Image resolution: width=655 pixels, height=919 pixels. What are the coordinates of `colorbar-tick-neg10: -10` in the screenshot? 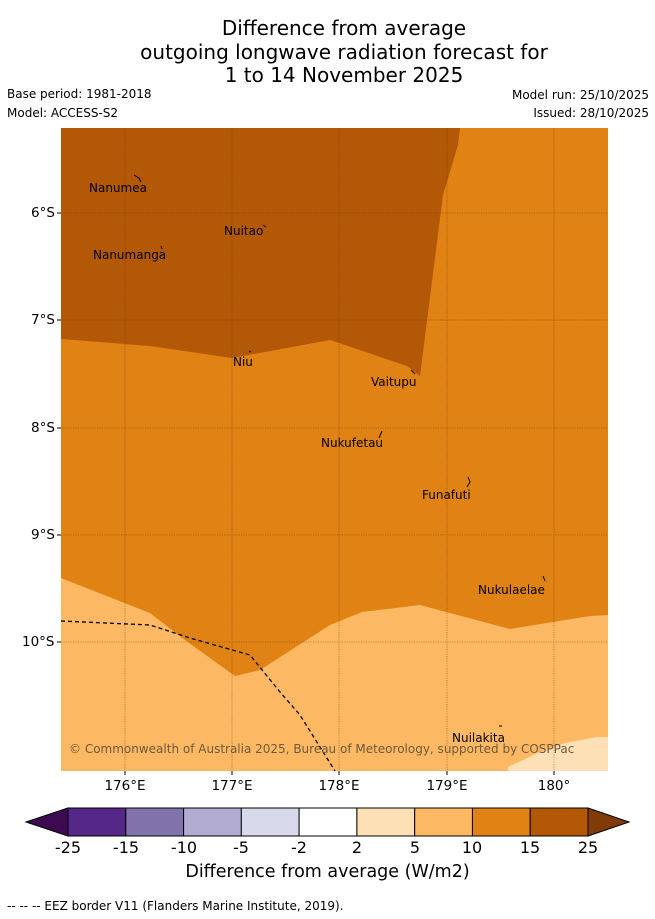 It's located at (184, 847).